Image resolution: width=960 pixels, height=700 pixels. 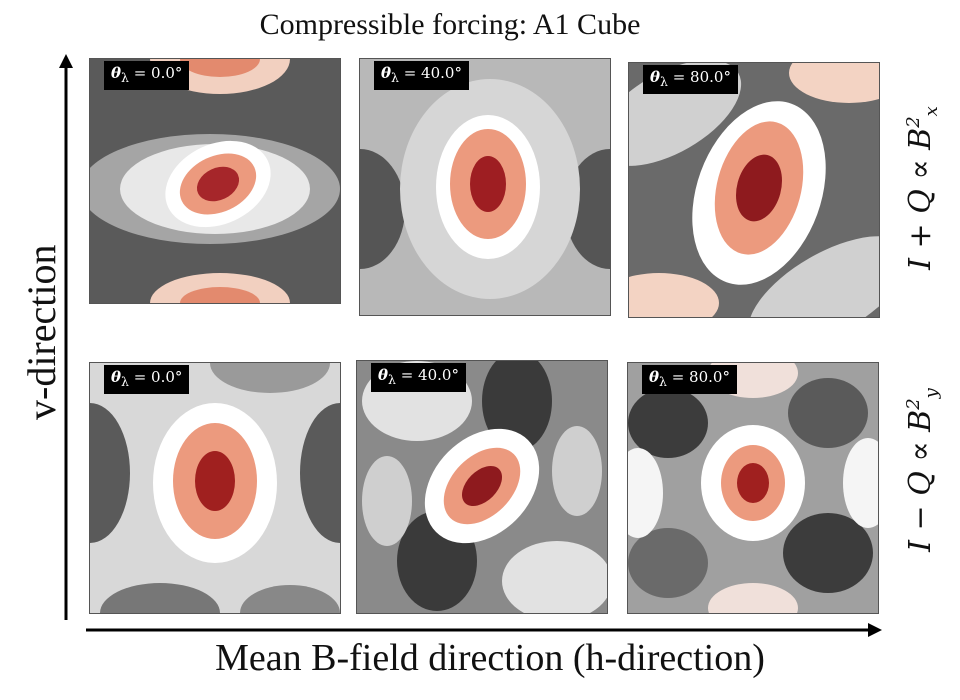 I want to click on map-panel-bottom-2: θλ = 40.0°, so click(x=482, y=487).